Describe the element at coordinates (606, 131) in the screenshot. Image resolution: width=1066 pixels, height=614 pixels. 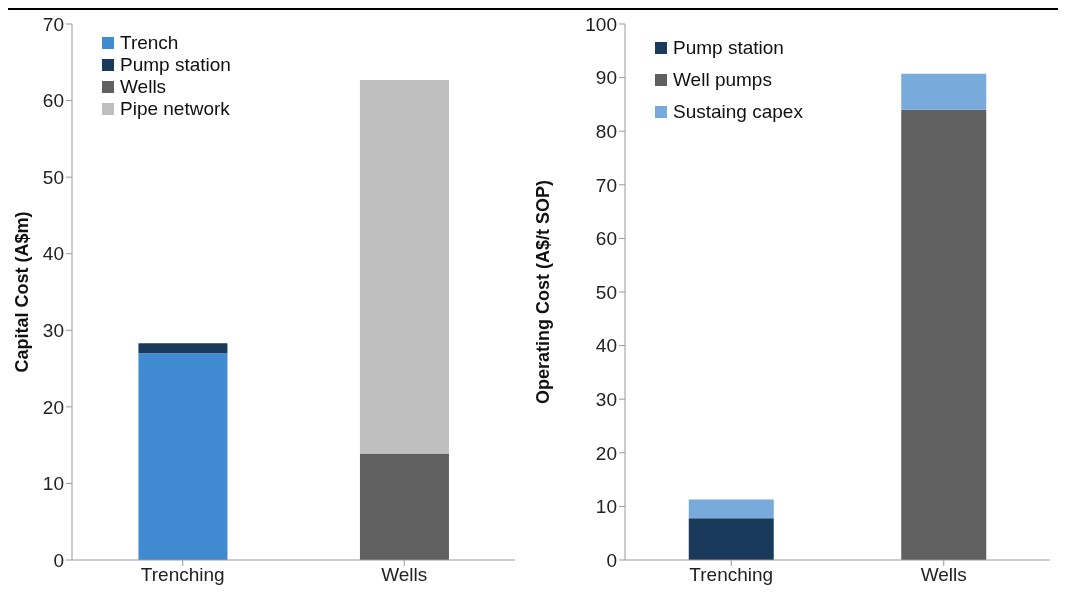
I see `y-tick-label: 80` at that location.